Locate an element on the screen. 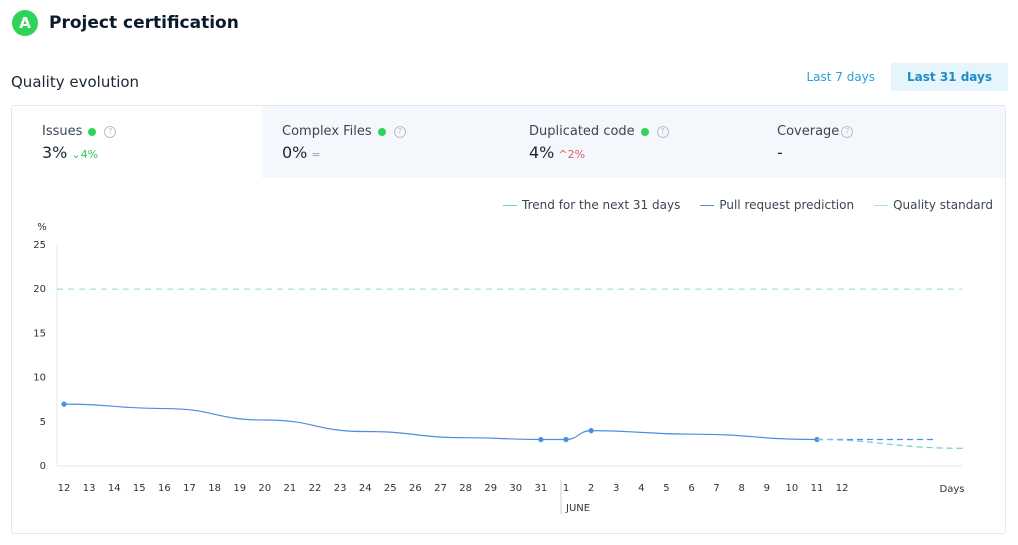 Image resolution: width=1018 pixels, height=545 pixels. x-tick-label: 5 is located at coordinates (666, 488).